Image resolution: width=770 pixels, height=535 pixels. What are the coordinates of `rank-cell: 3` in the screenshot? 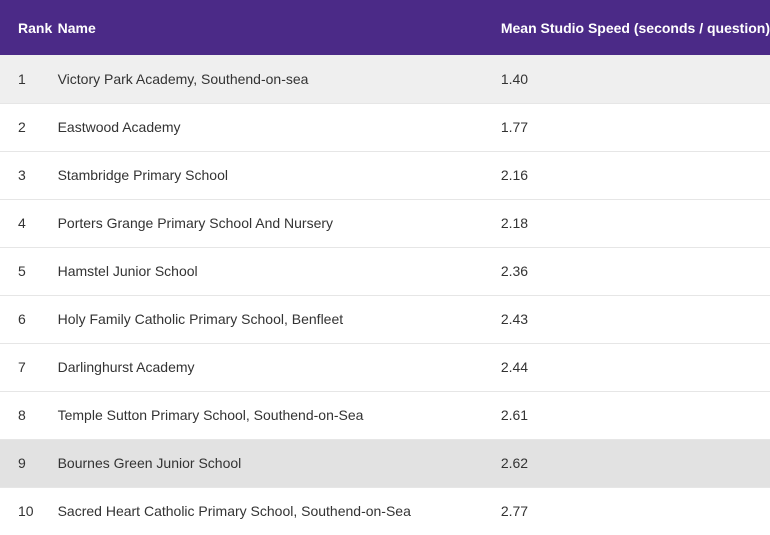 It's located at (22, 175).